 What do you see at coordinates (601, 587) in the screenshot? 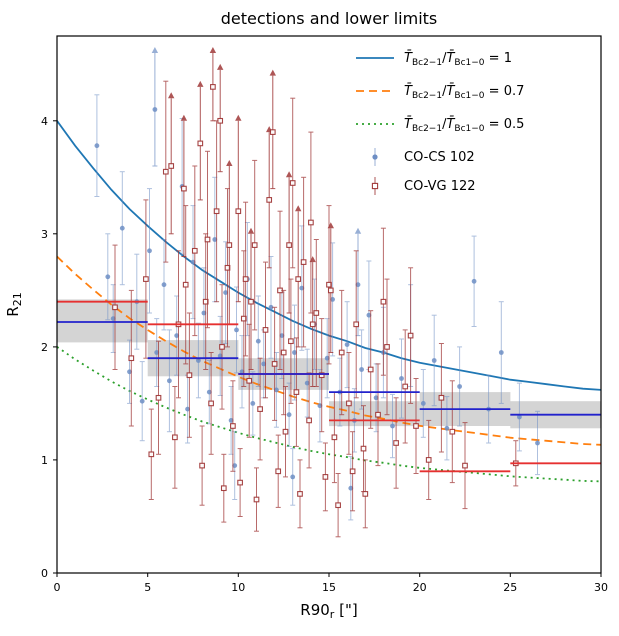
I see `svg-text: 30` at bounding box center [601, 587].